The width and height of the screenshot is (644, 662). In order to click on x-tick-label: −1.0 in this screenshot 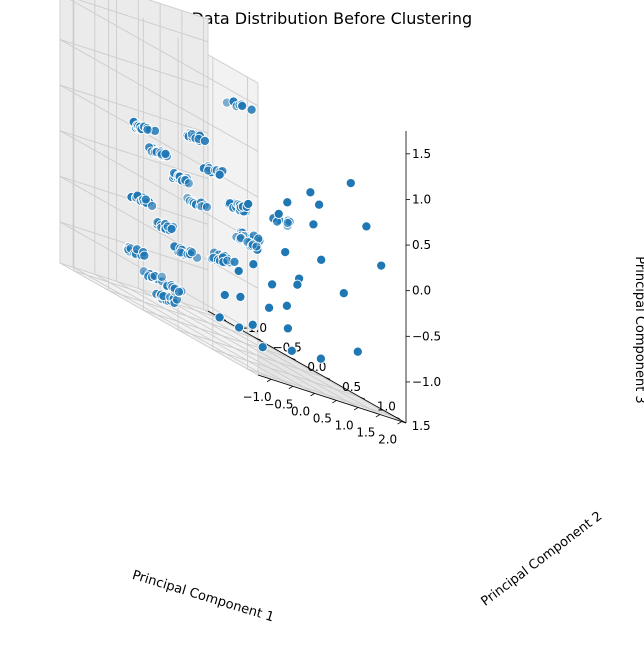, I will do `click(256, 397)`.